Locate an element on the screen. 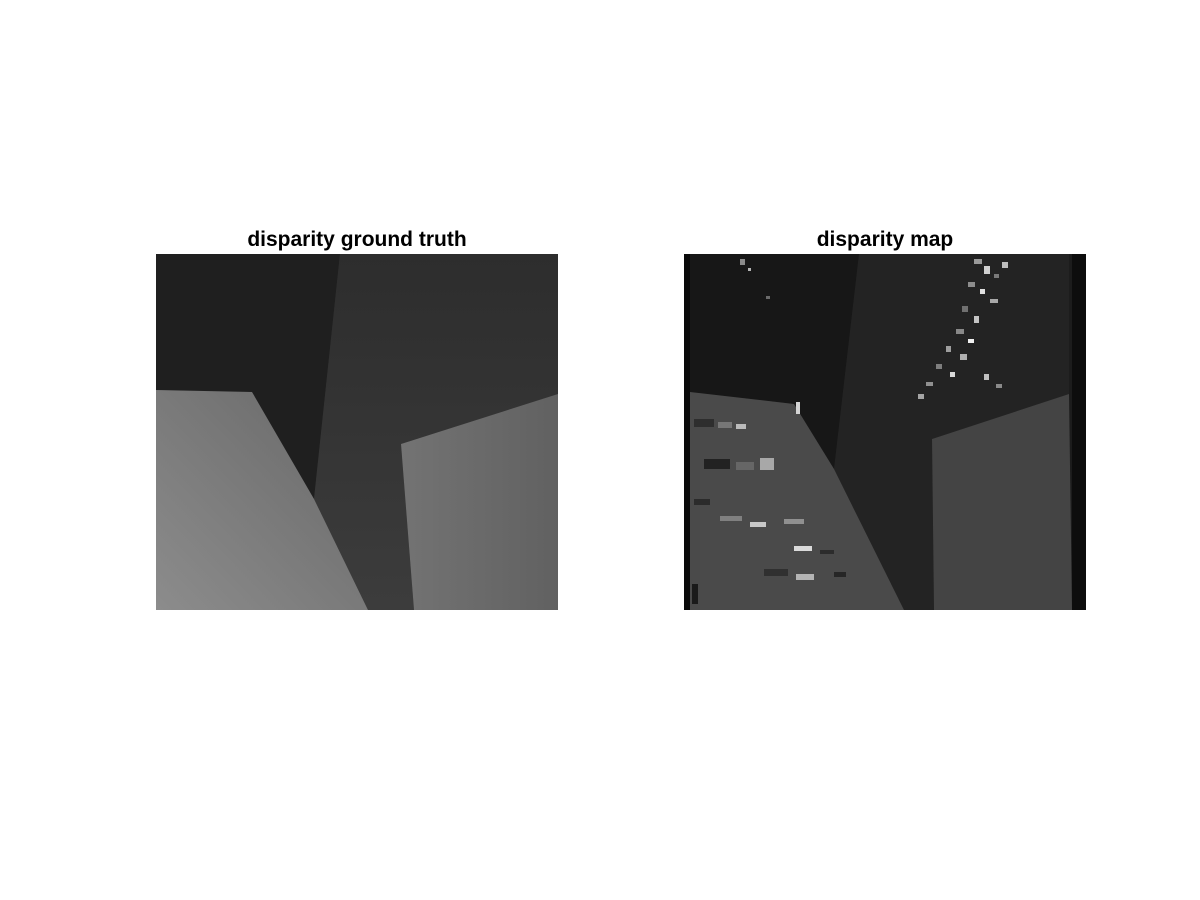 This screenshot has height=900, width=1200. dm-left-border is located at coordinates (687, 432).